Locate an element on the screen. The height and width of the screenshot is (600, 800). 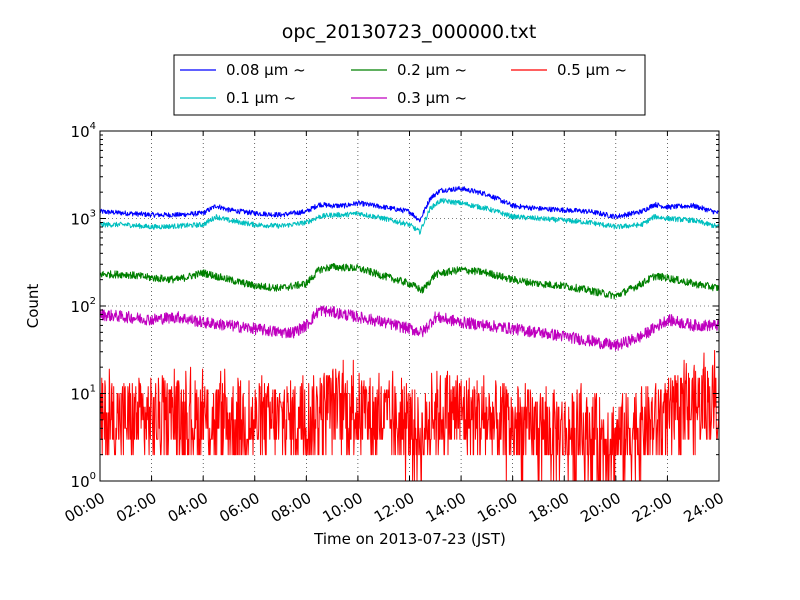
y-tick-labels: 10⁰ 10¹ 10² 10³ 10⁴ is located at coordinates (83, 306).